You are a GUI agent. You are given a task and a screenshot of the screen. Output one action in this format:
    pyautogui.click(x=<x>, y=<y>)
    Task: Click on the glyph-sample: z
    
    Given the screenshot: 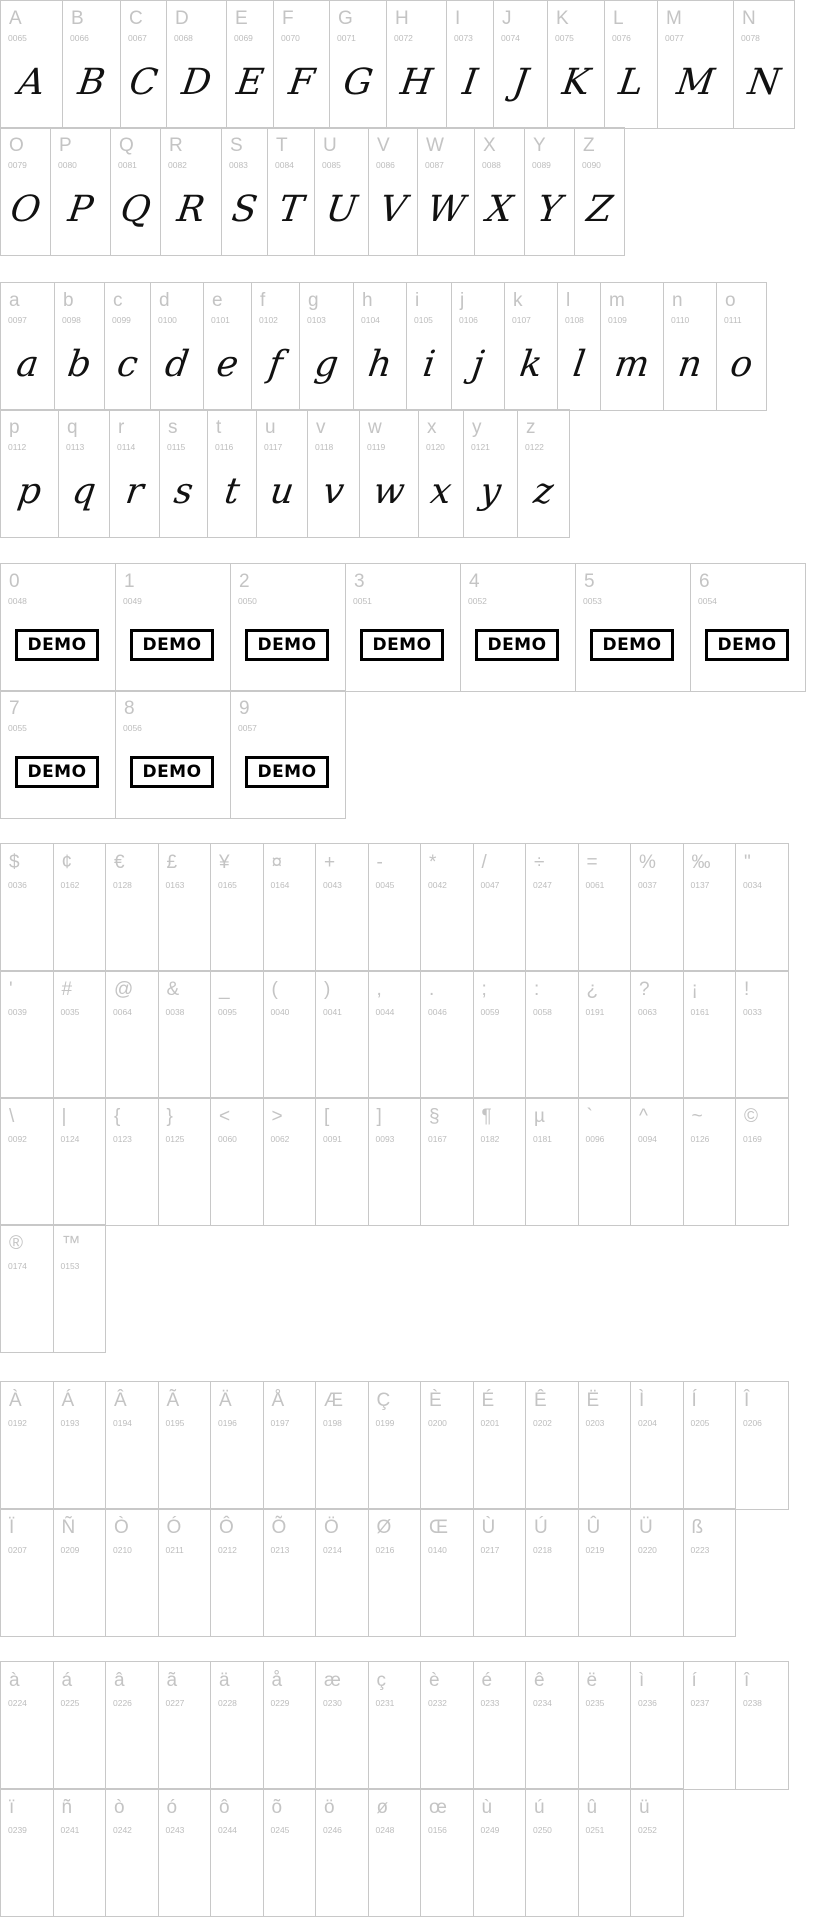 What is the action you would take?
    pyautogui.click(x=543, y=491)
    